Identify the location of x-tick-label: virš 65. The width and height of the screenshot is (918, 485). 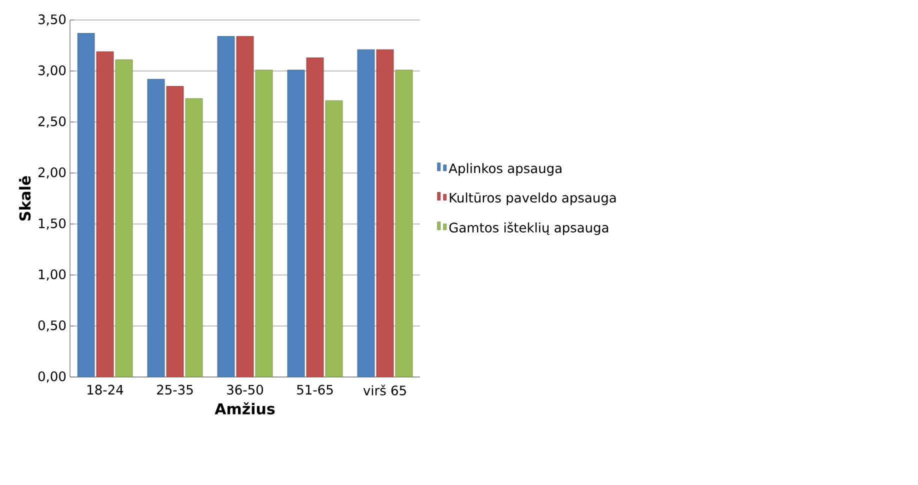
(384, 390).